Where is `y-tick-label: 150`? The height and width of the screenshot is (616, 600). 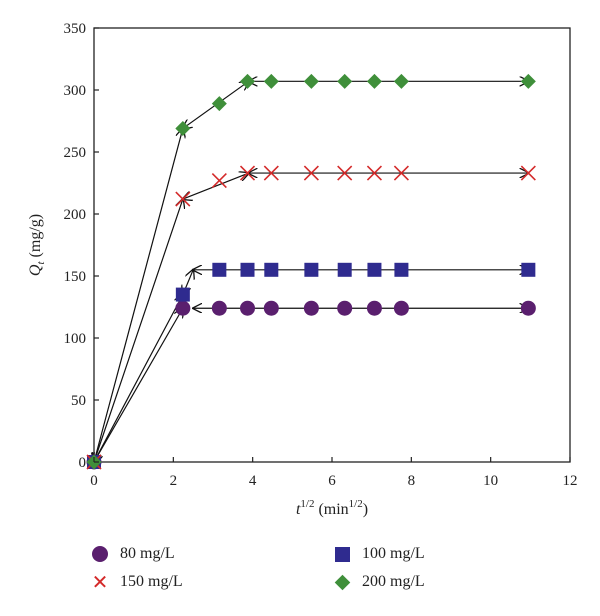 y-tick-label: 150 is located at coordinates (75, 277).